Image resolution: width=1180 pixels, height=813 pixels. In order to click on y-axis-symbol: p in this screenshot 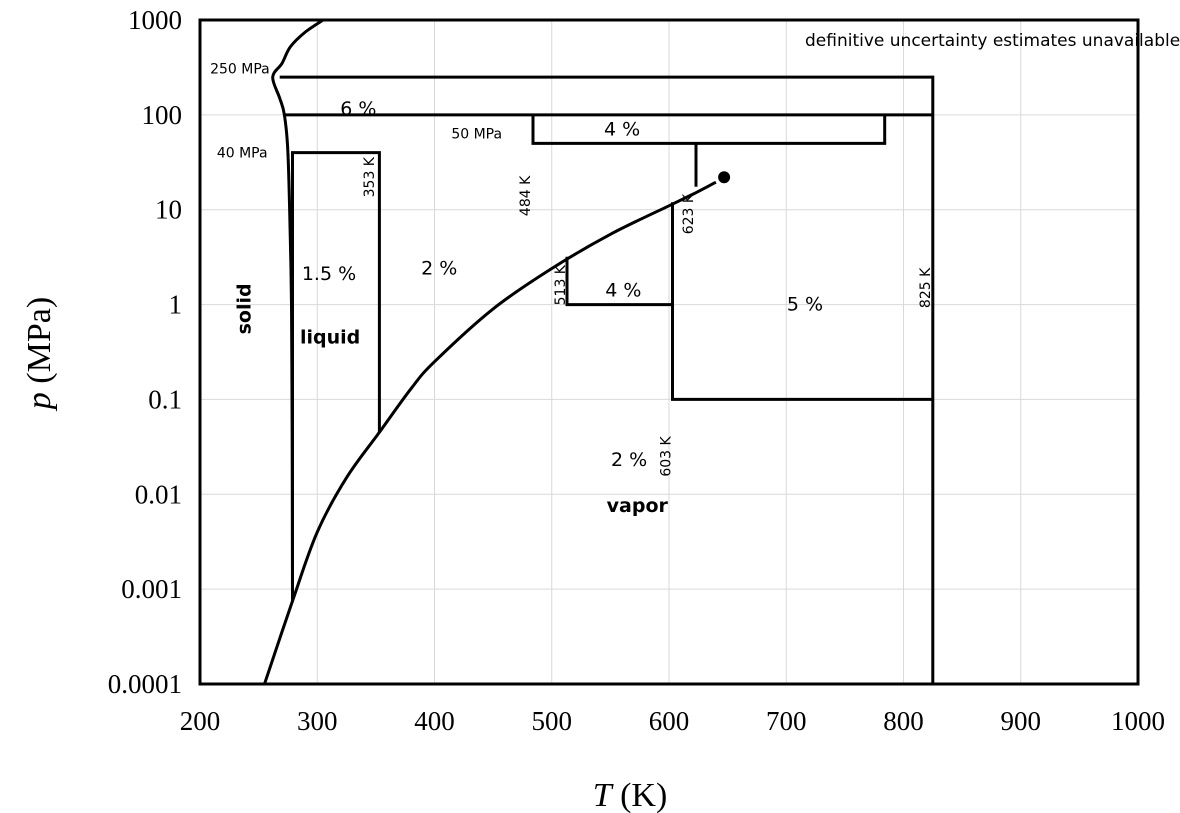, I will do `click(39, 401)`.